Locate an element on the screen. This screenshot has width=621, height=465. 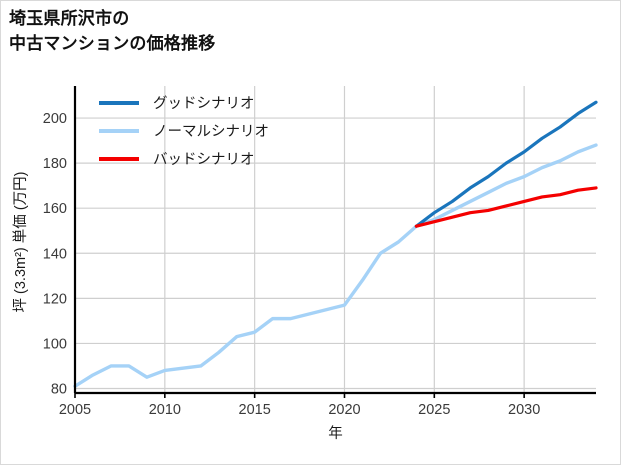
y-axis-title: 坪 (3.3m²) 単価 (万円) is located at coordinates (20, 242).